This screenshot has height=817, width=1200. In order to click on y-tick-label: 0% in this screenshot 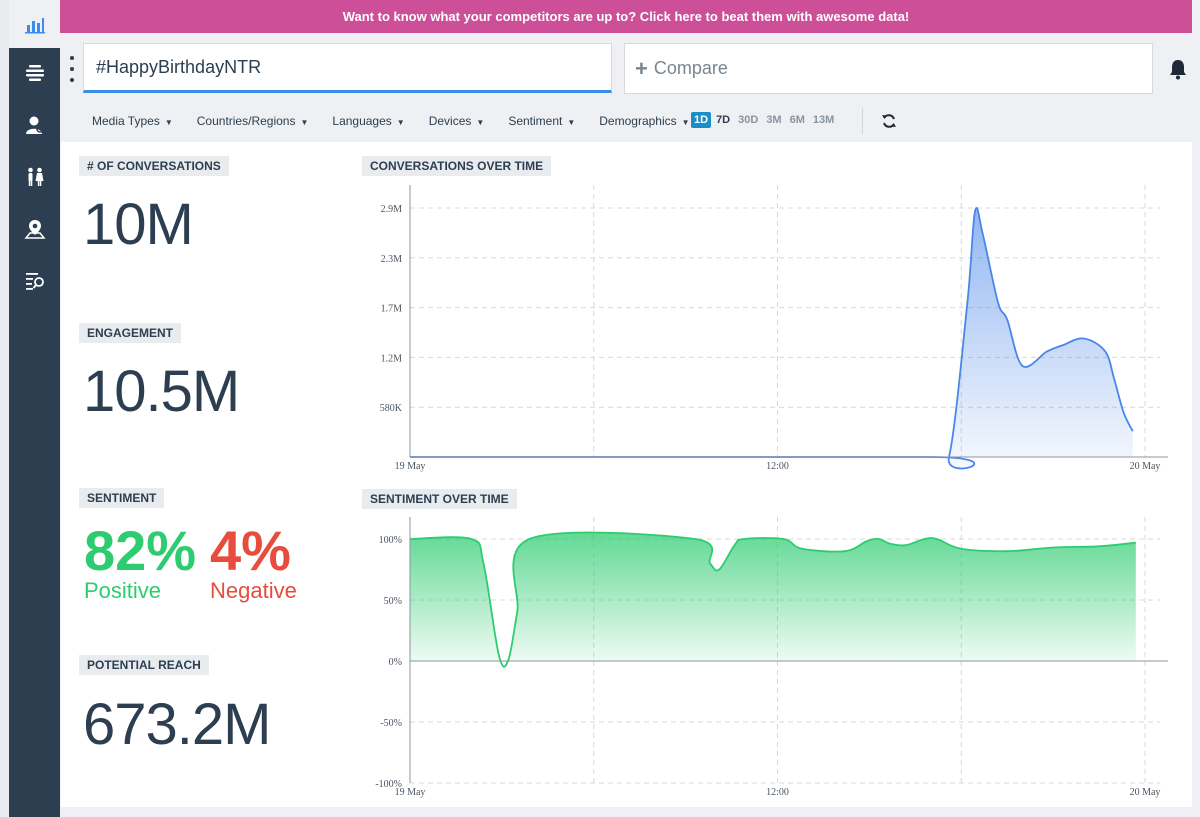, I will do `click(395, 662)`.